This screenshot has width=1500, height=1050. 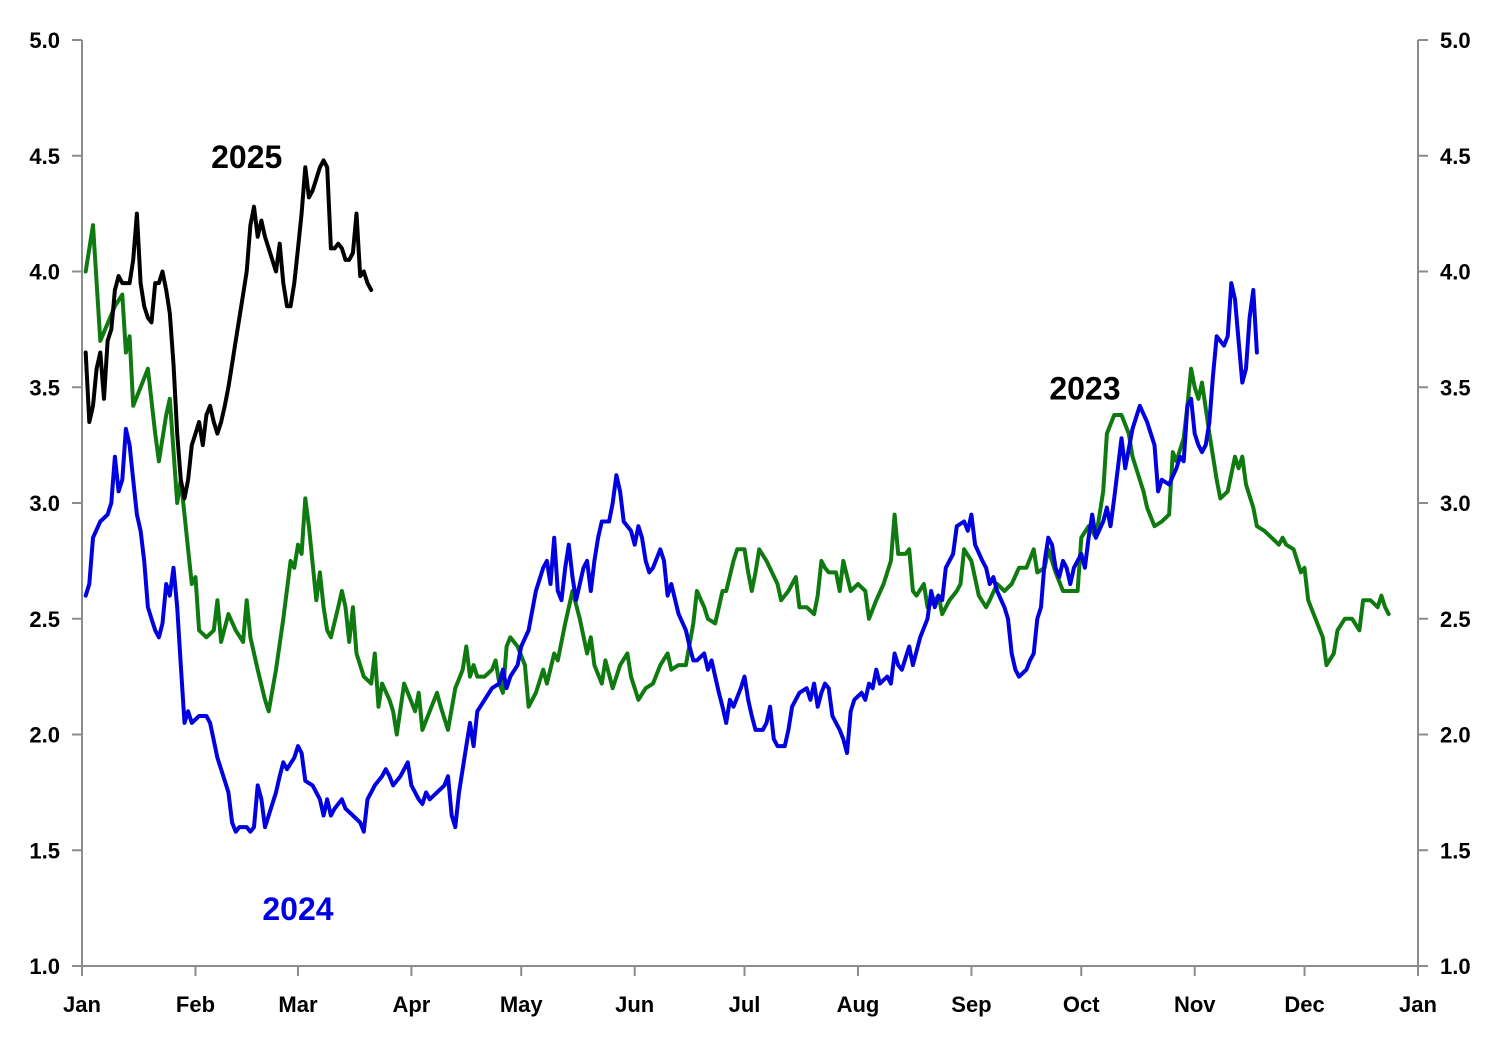 What do you see at coordinates (1455, 850) in the screenshot?
I see `y-tick-label-right: 1.5` at bounding box center [1455, 850].